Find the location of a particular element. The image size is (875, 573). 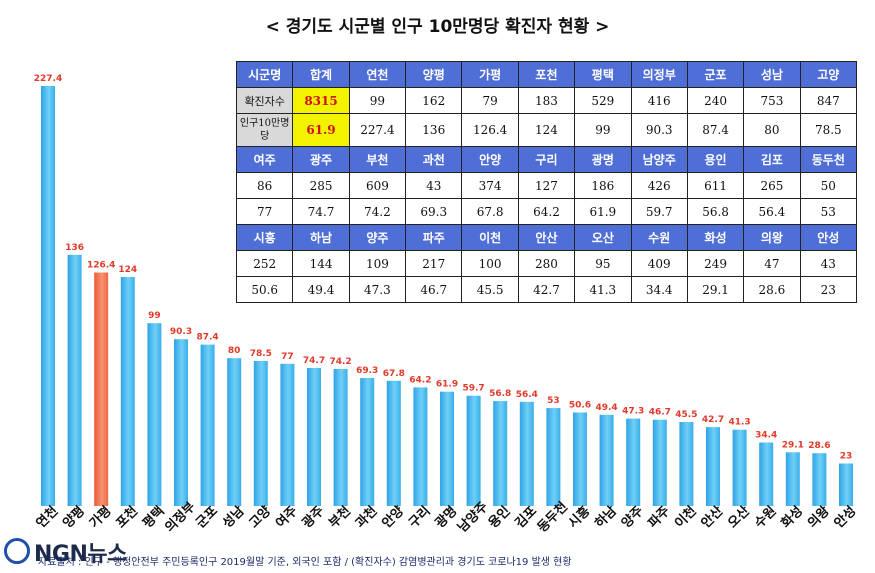

table-cell: 847 is located at coordinates (828, 100).